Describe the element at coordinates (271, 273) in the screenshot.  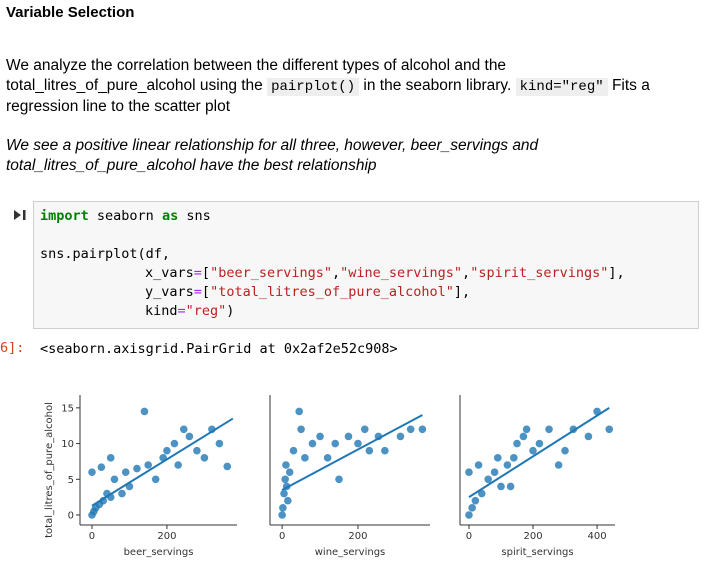
I see `string: "beer_servings"` at that location.